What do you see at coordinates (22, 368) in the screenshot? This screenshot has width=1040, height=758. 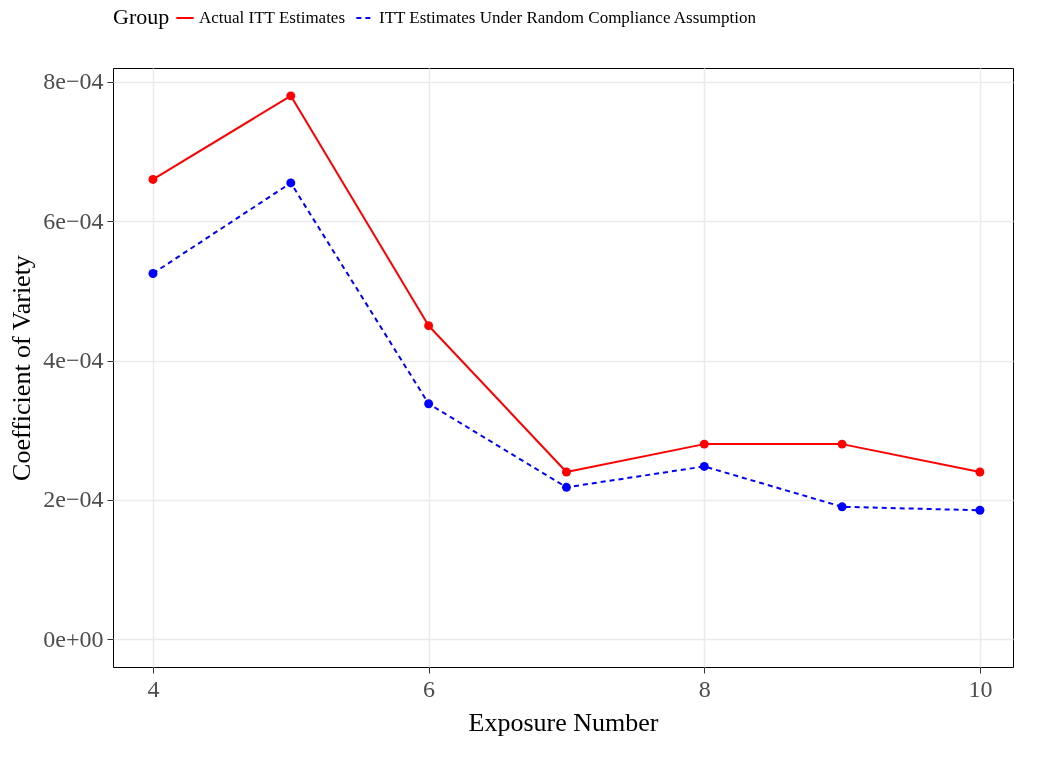 I see `y-axis-title: Coefficient of Variety` at bounding box center [22, 368].